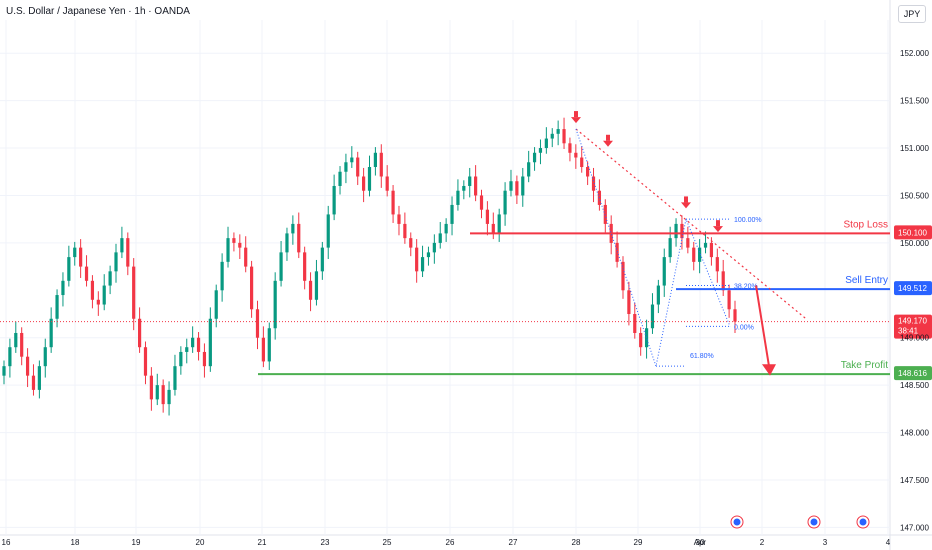 The height and width of the screenshot is (550, 932). Describe the element at coordinates (908, 331) in the screenshot. I see `countdown-label: 38:41` at that location.